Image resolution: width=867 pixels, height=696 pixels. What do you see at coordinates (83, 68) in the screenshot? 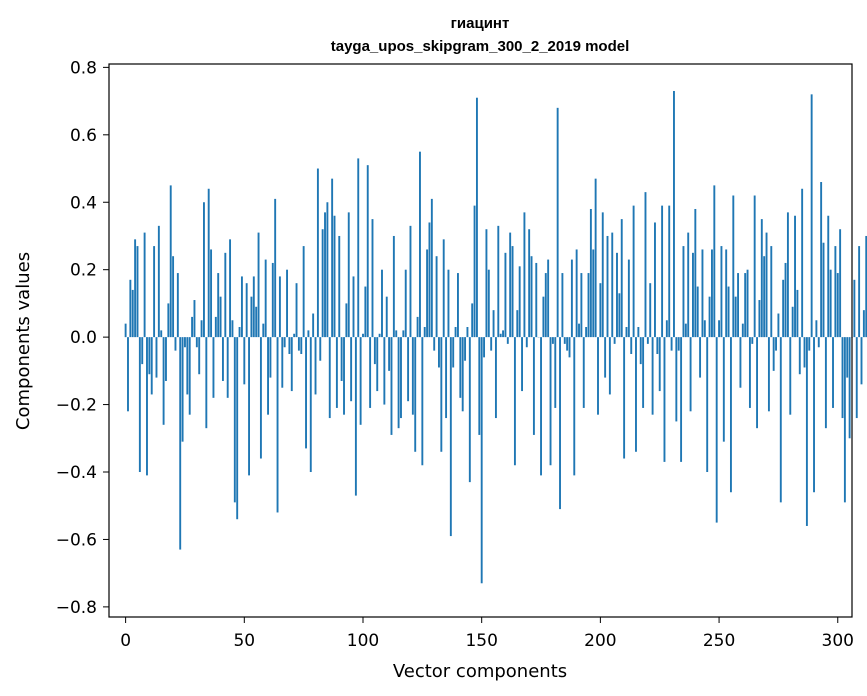
I see `y-tick-label: 0.8` at bounding box center [83, 68].